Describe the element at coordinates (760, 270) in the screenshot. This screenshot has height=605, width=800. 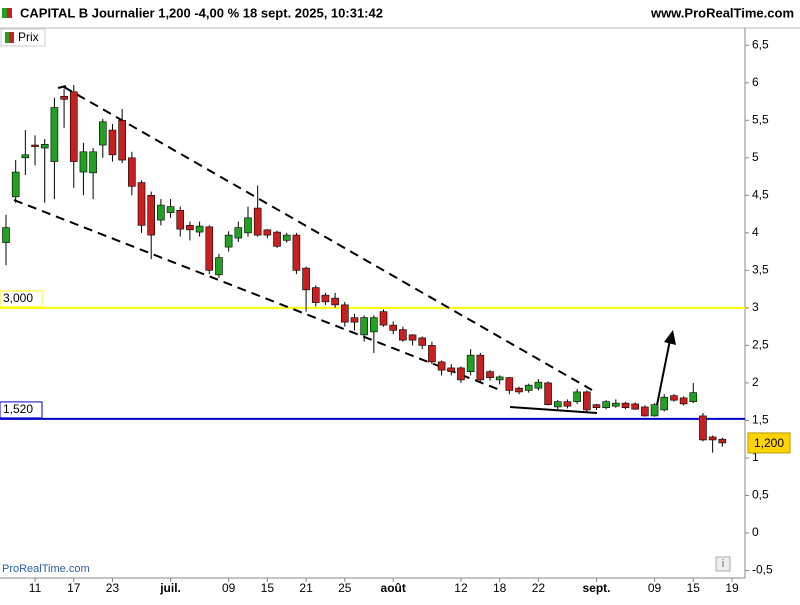
I see `y-tick-label: 3,5` at that location.